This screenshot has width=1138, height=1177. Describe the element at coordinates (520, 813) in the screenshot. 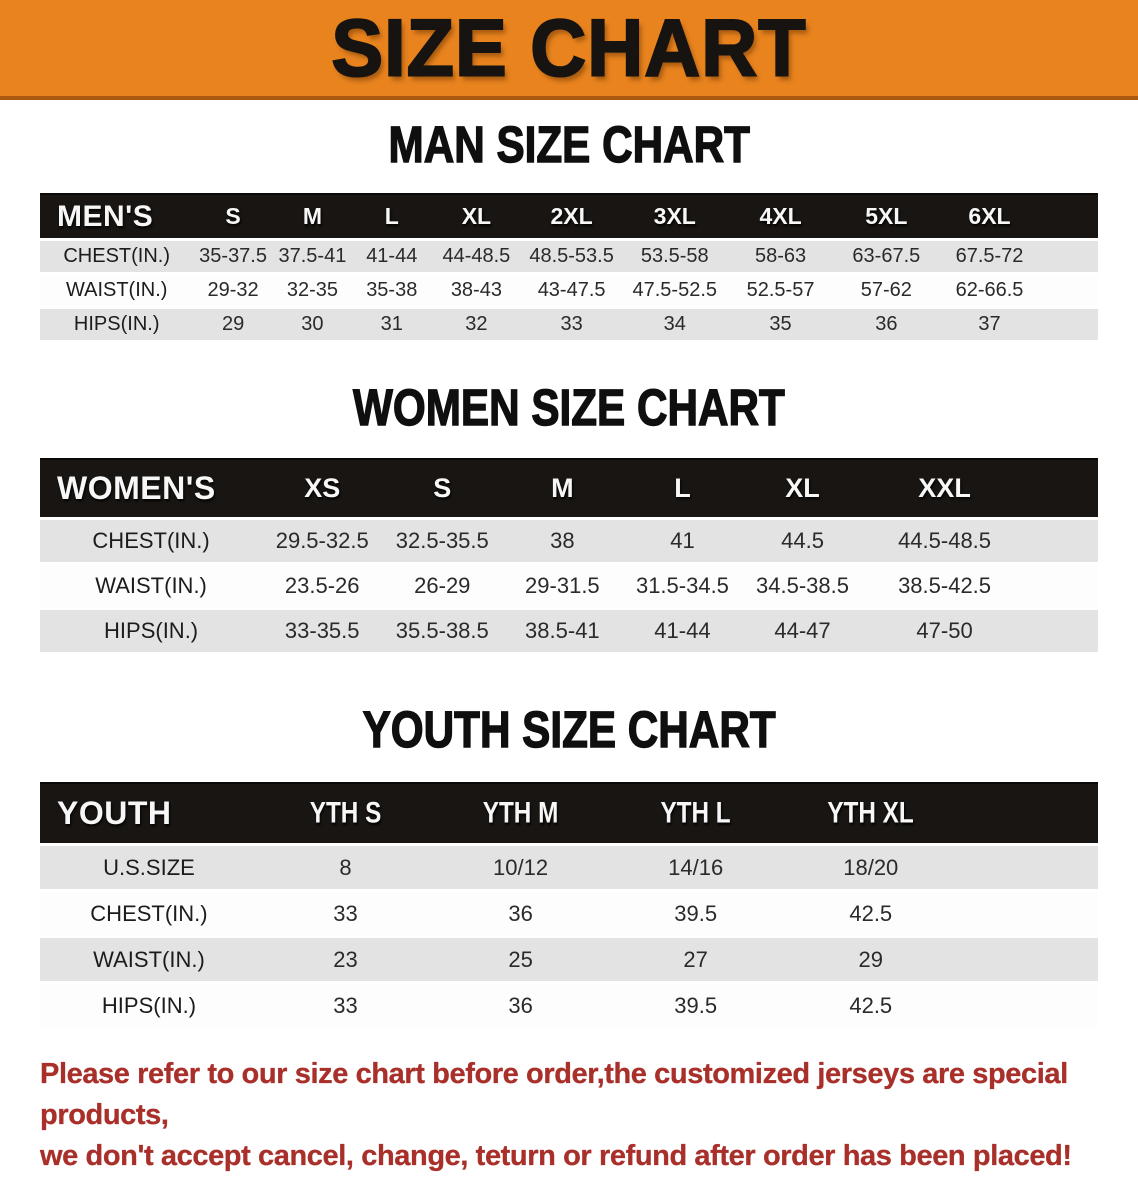

I see `size-column-header: YTH M` at that location.